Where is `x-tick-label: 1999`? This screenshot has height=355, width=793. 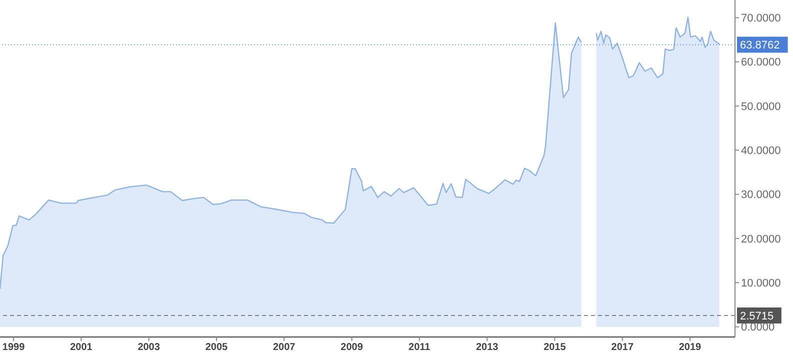 x-tick-label: 1999 is located at coordinates (14, 348).